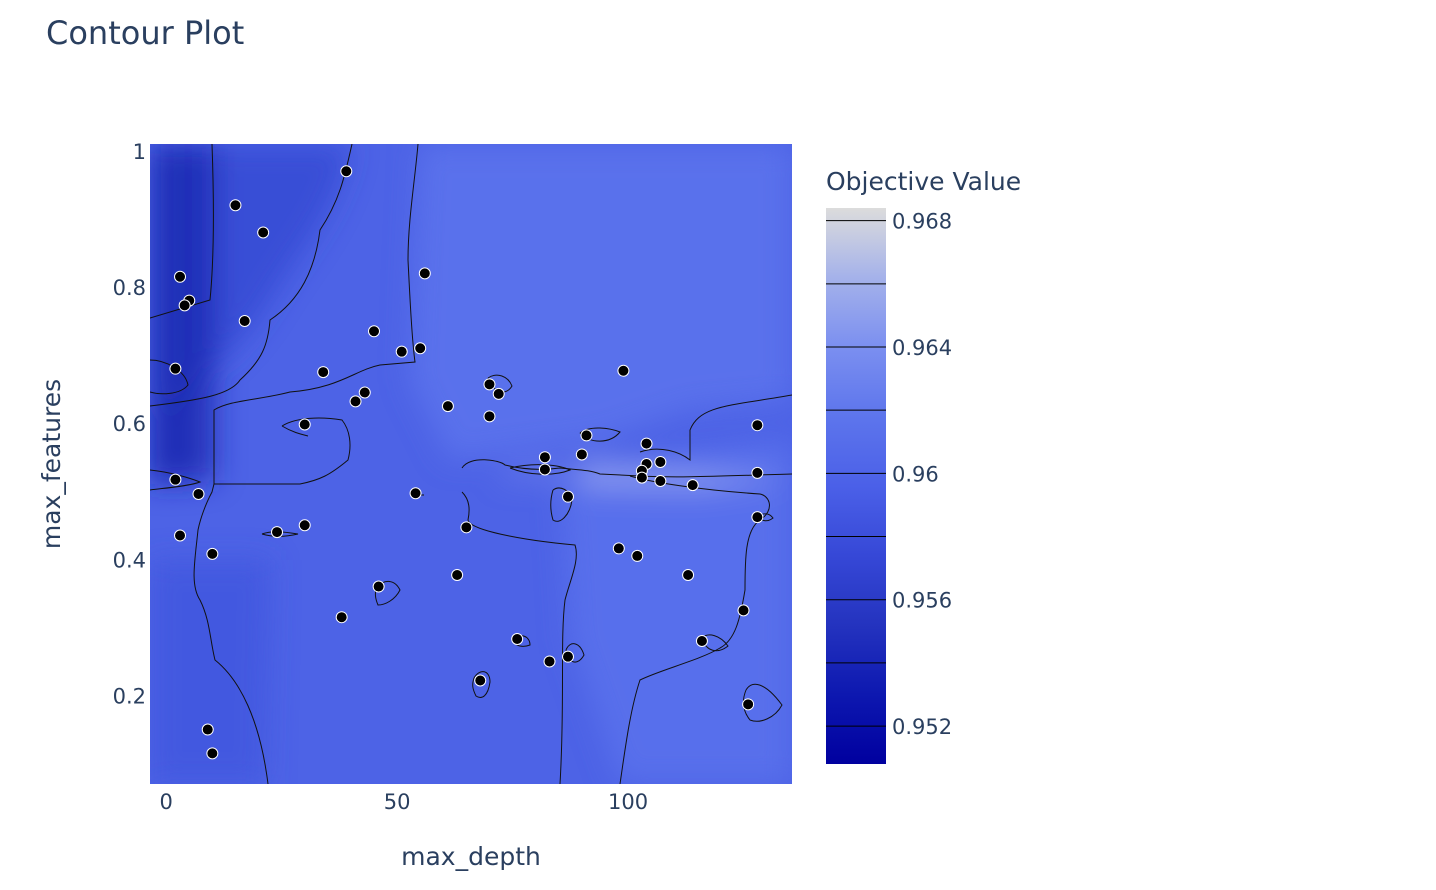 The image size is (1436, 890). What do you see at coordinates (915, 474) in the screenshot?
I see `colorbar-tick-label: 0.96` at bounding box center [915, 474].